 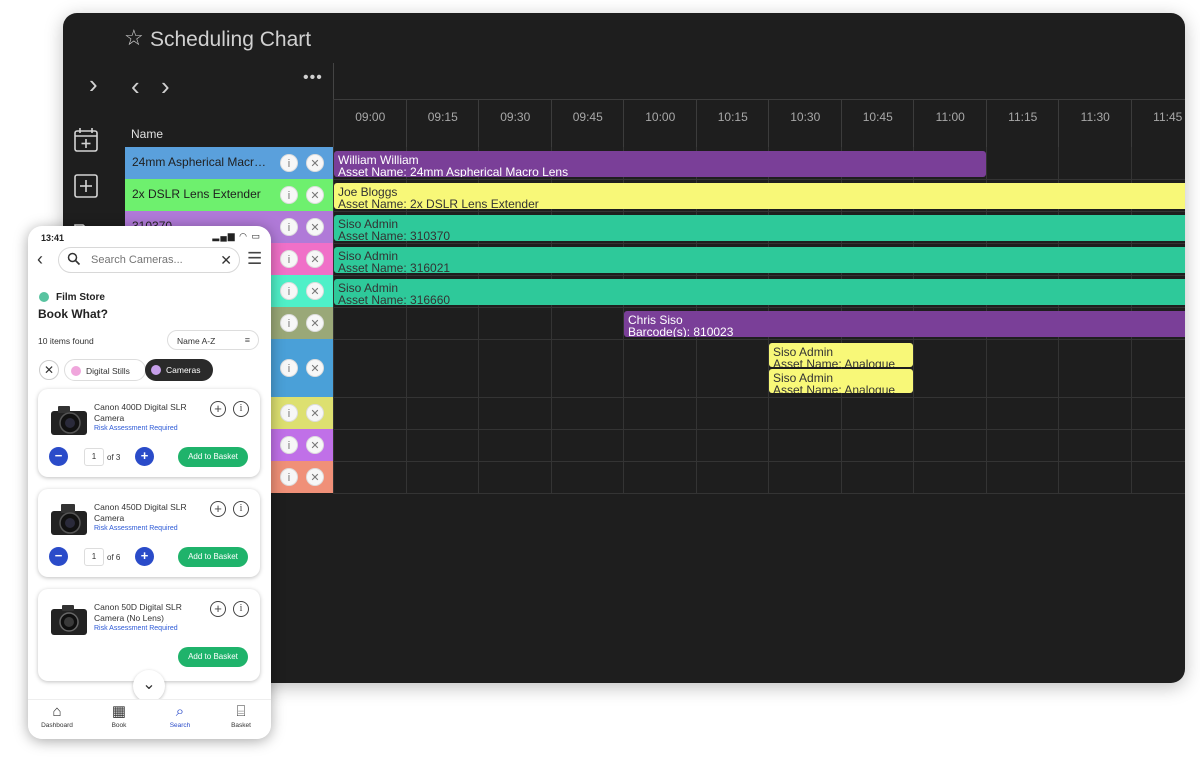 What do you see at coordinates (74, 259) in the screenshot?
I see `search-icon` at bounding box center [74, 259].